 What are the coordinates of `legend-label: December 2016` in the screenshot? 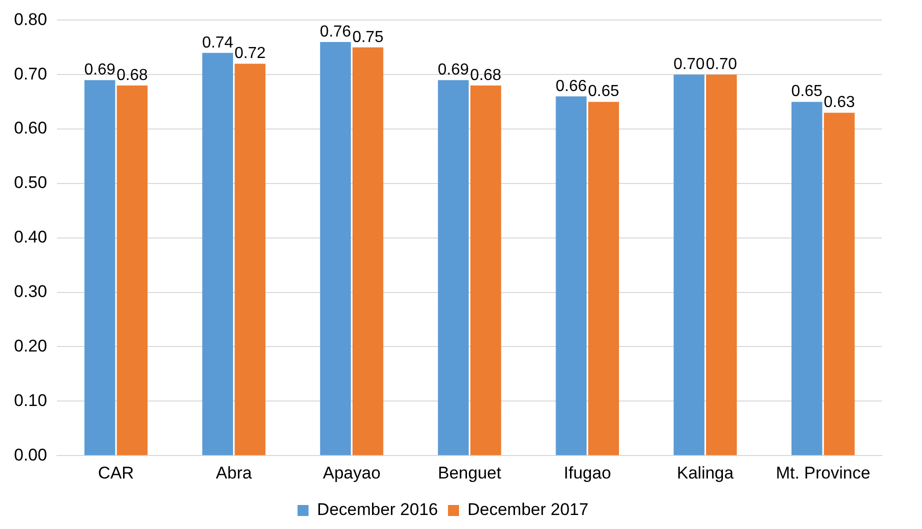 It's located at (377, 510).